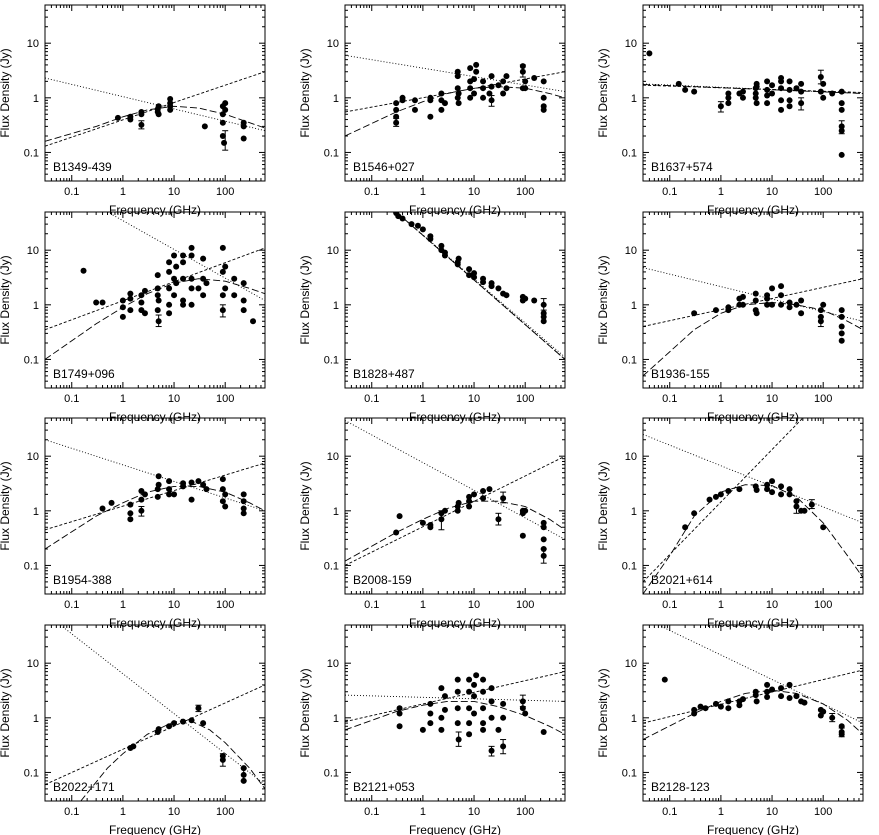 The image size is (879, 835). What do you see at coordinates (384, 374) in the screenshot?
I see `source-label: B1828+487` at bounding box center [384, 374].